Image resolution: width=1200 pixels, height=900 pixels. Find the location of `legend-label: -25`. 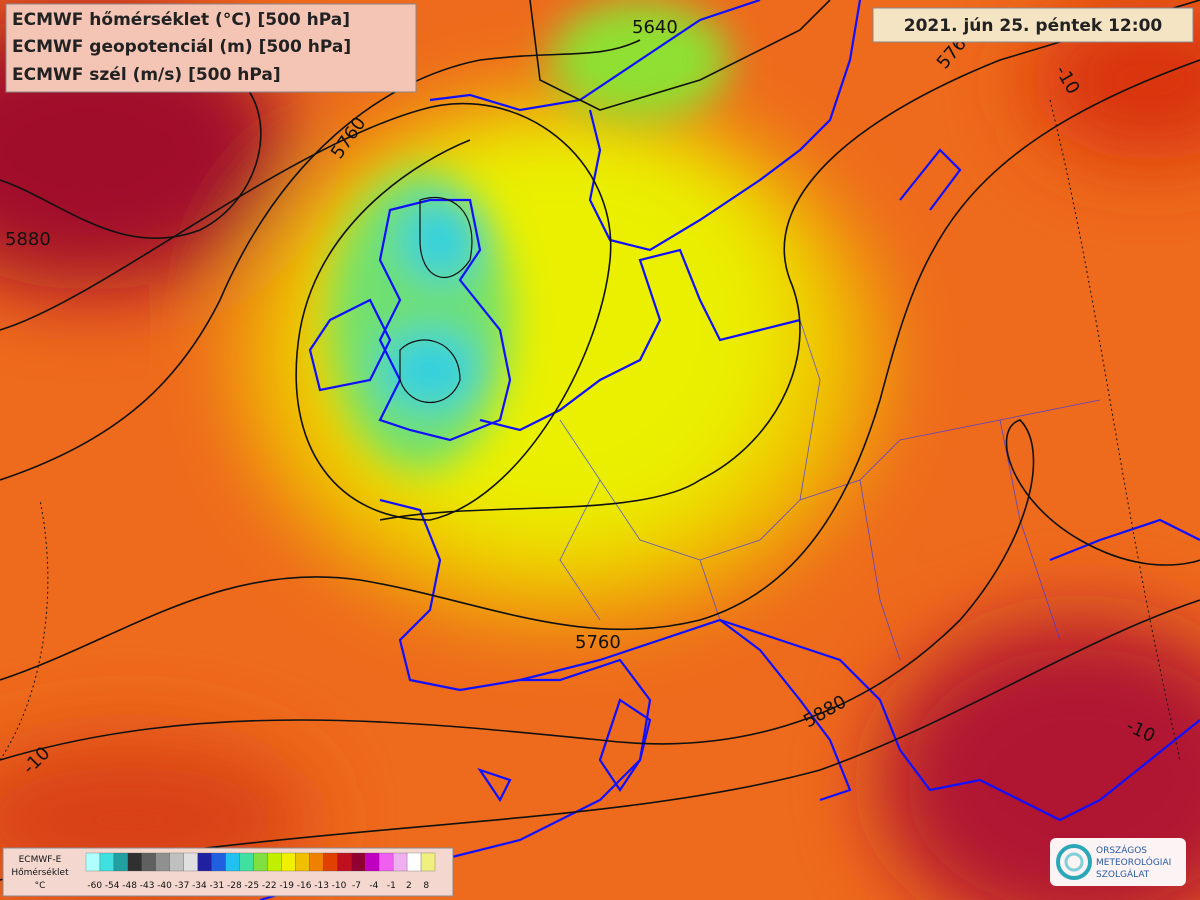

legend-label: -25 is located at coordinates (251, 886).